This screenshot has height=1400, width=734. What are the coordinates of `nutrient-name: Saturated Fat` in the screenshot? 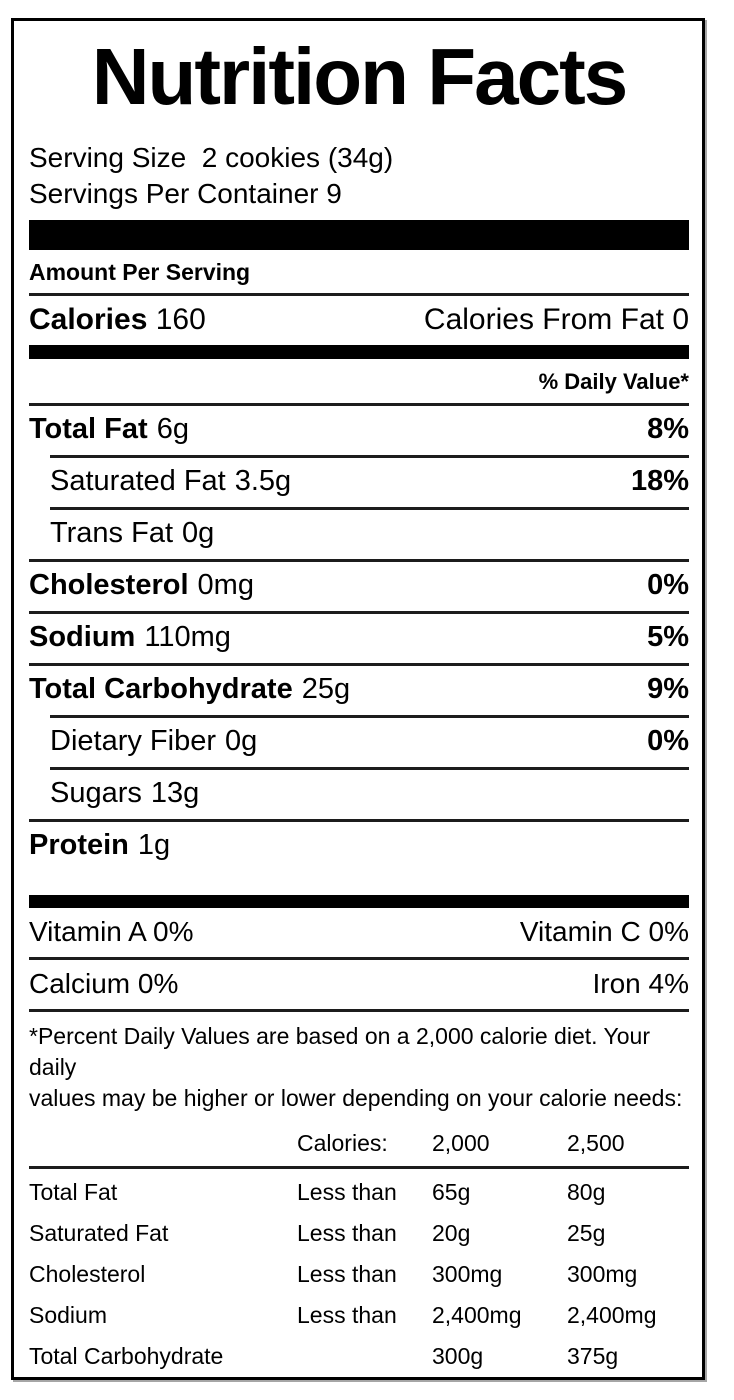 It's located at (138, 480).